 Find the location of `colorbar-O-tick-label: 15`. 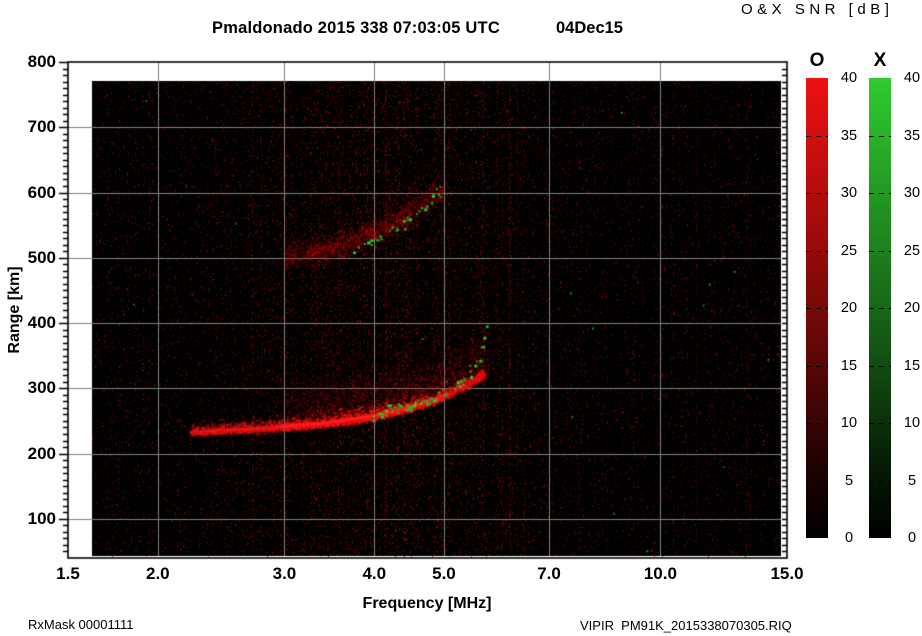

colorbar-O-tick-label: 15 is located at coordinates (849, 365).